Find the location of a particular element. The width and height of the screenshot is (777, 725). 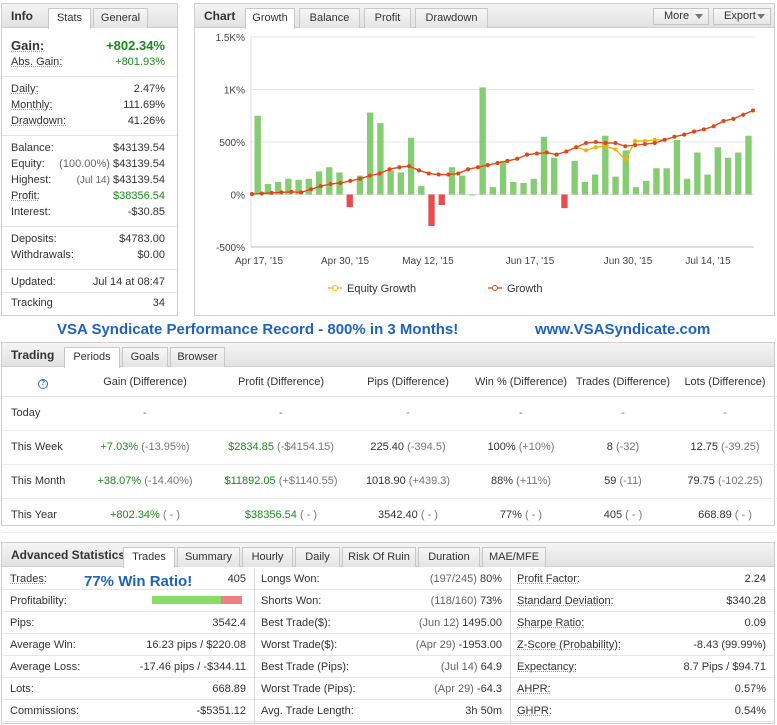

cell-value: 77% is located at coordinates (510, 515).